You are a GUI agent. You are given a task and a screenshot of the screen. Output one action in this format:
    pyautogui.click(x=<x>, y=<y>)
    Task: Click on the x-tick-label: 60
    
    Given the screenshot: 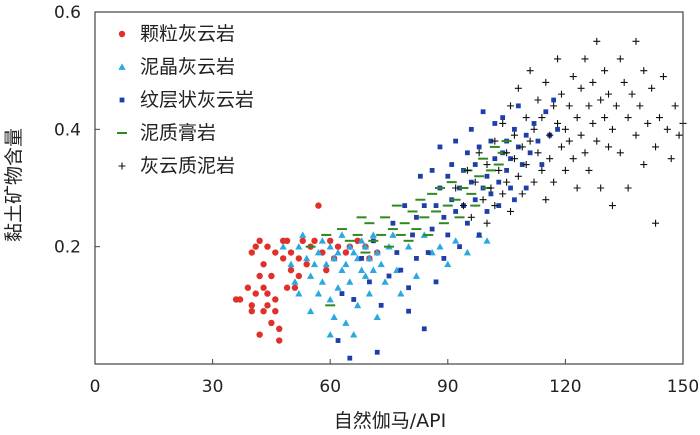 What is the action you would take?
    pyautogui.click(x=330, y=387)
    